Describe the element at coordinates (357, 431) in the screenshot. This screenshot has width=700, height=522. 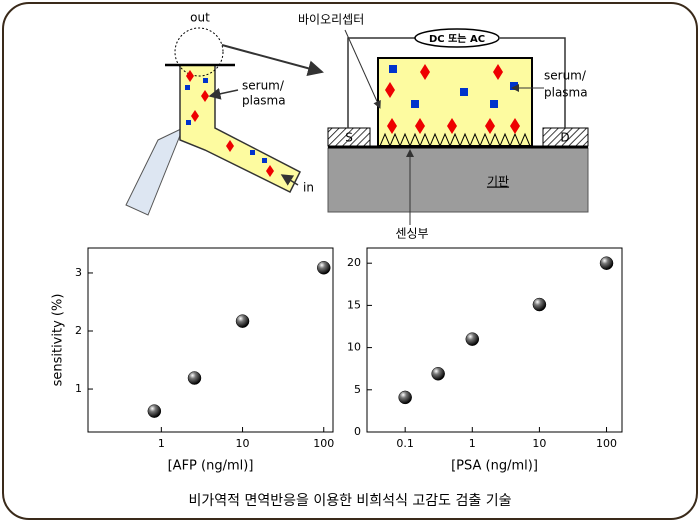
I see `y-tick-label: 0` at that location.